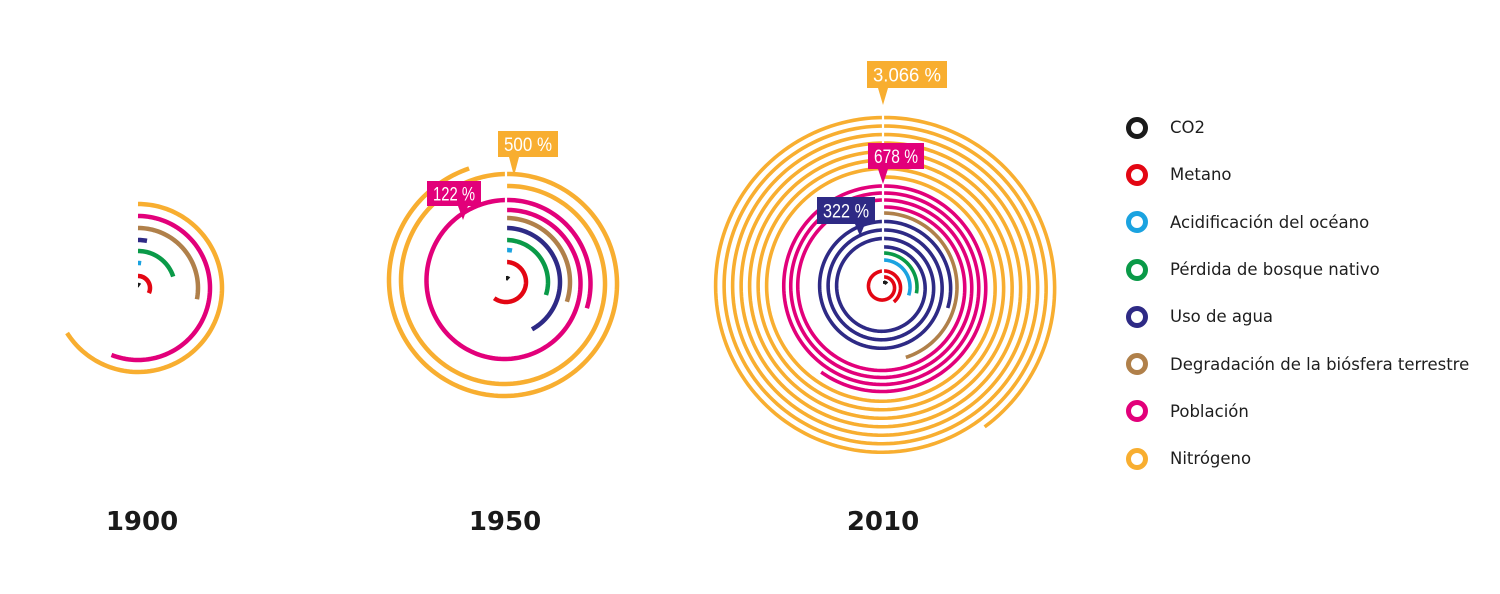  I want to click on legend-label: CO2, so click(1188, 128).